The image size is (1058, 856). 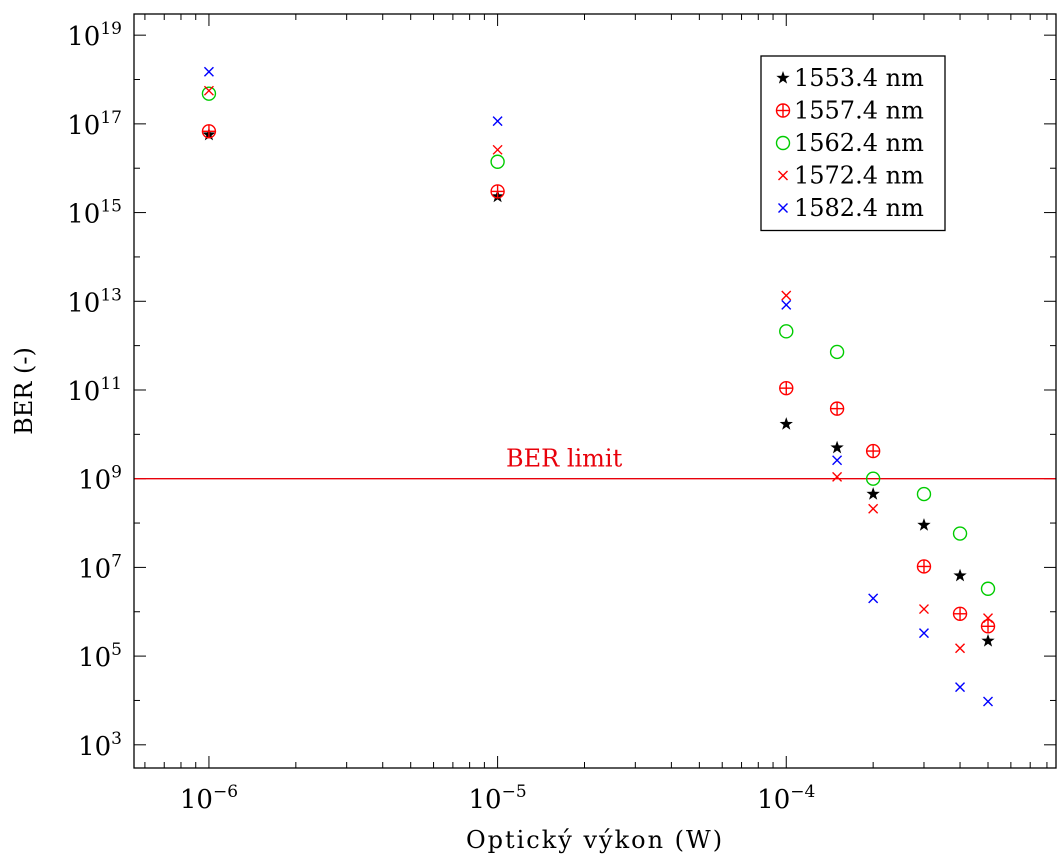 I want to click on tick-label-exponent: 15, so click(x=111, y=207).